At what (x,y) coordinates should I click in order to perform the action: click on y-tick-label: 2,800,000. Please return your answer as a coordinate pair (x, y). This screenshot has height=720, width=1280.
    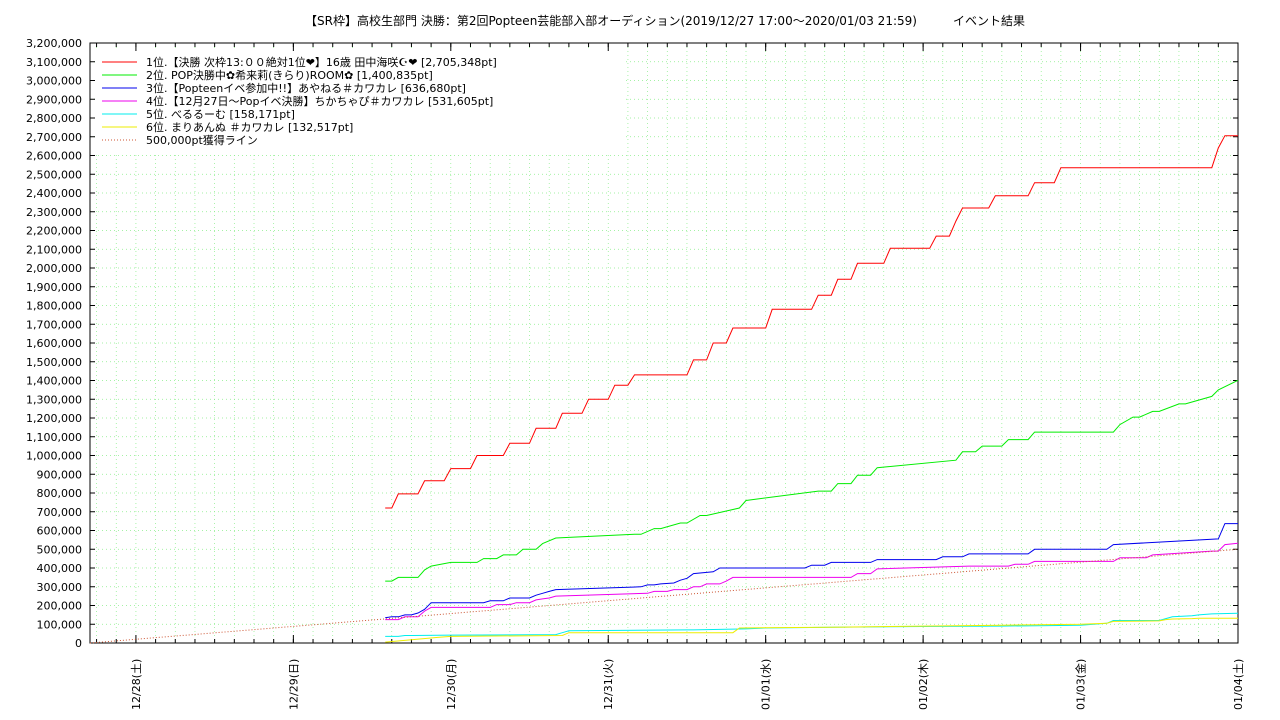
    Looking at the image, I should click on (54, 118).